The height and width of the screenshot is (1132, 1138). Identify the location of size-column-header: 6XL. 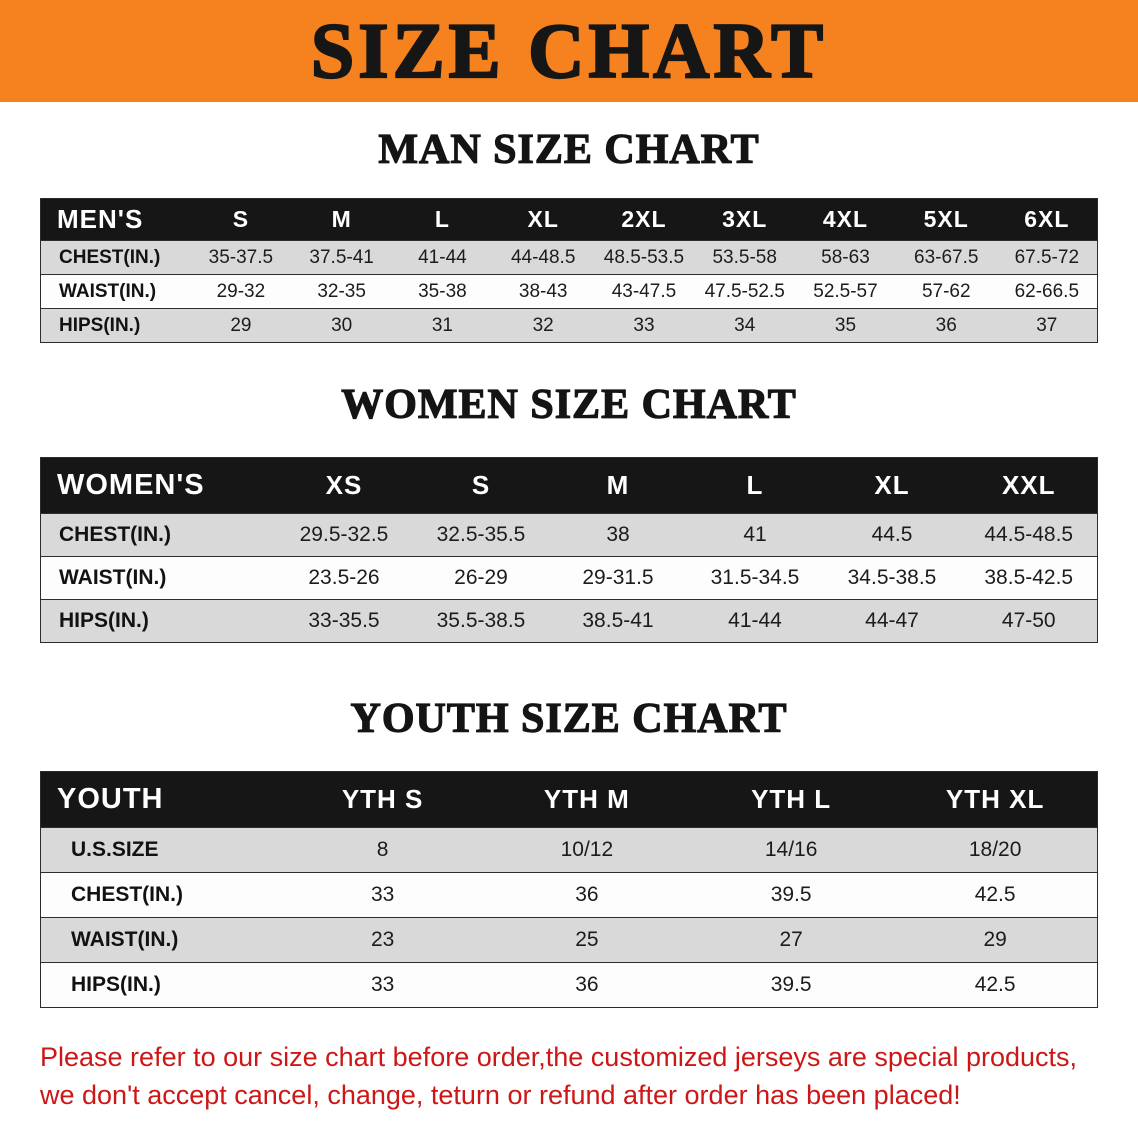
(1047, 219).